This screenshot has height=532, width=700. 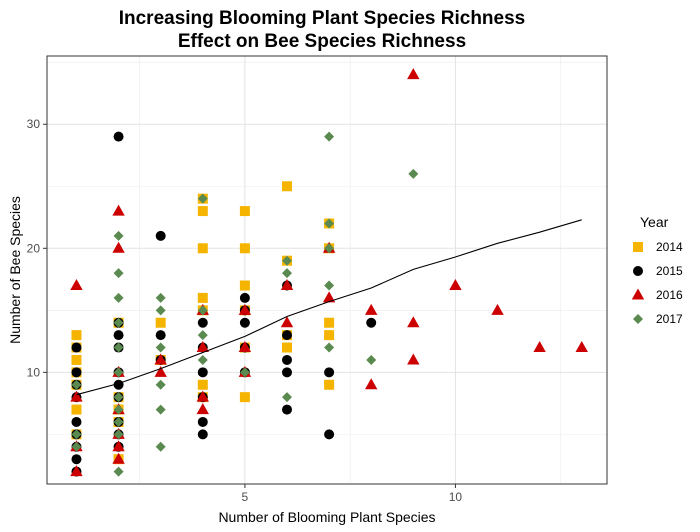 I want to click on legend-label-2014: 2014, so click(x=669, y=247).